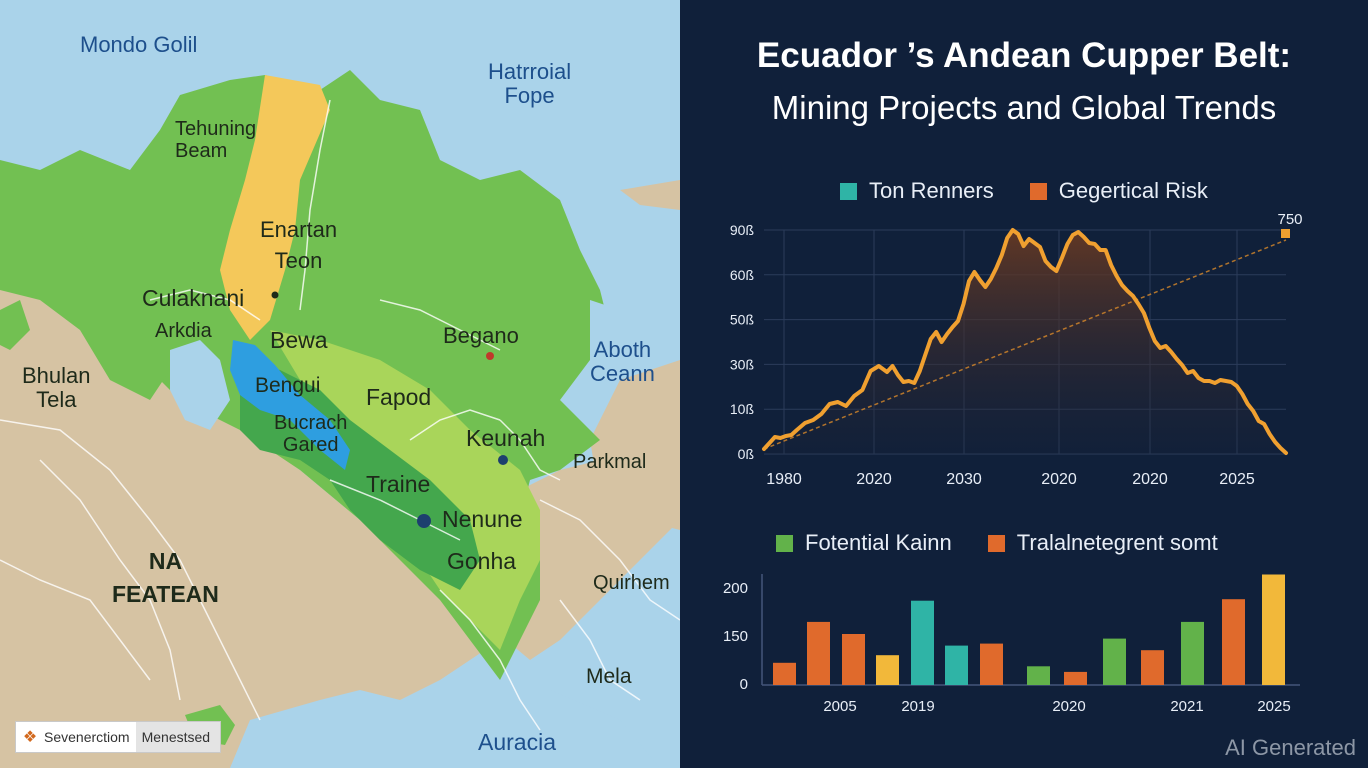 The height and width of the screenshot is (768, 1368). Describe the element at coordinates (275, 207) in the screenshot. I see `region-yellow` at that location.